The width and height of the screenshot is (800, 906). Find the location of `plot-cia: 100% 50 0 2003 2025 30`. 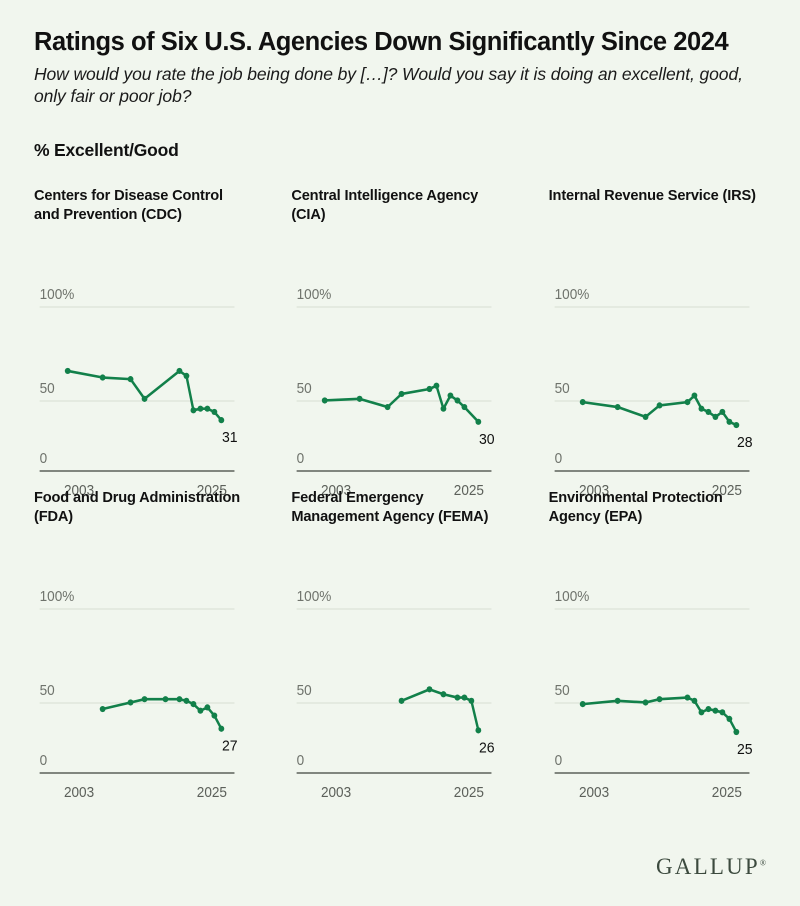

plot-cia: 100% 50 0 2003 2025 30 is located at coordinates (399, 372).